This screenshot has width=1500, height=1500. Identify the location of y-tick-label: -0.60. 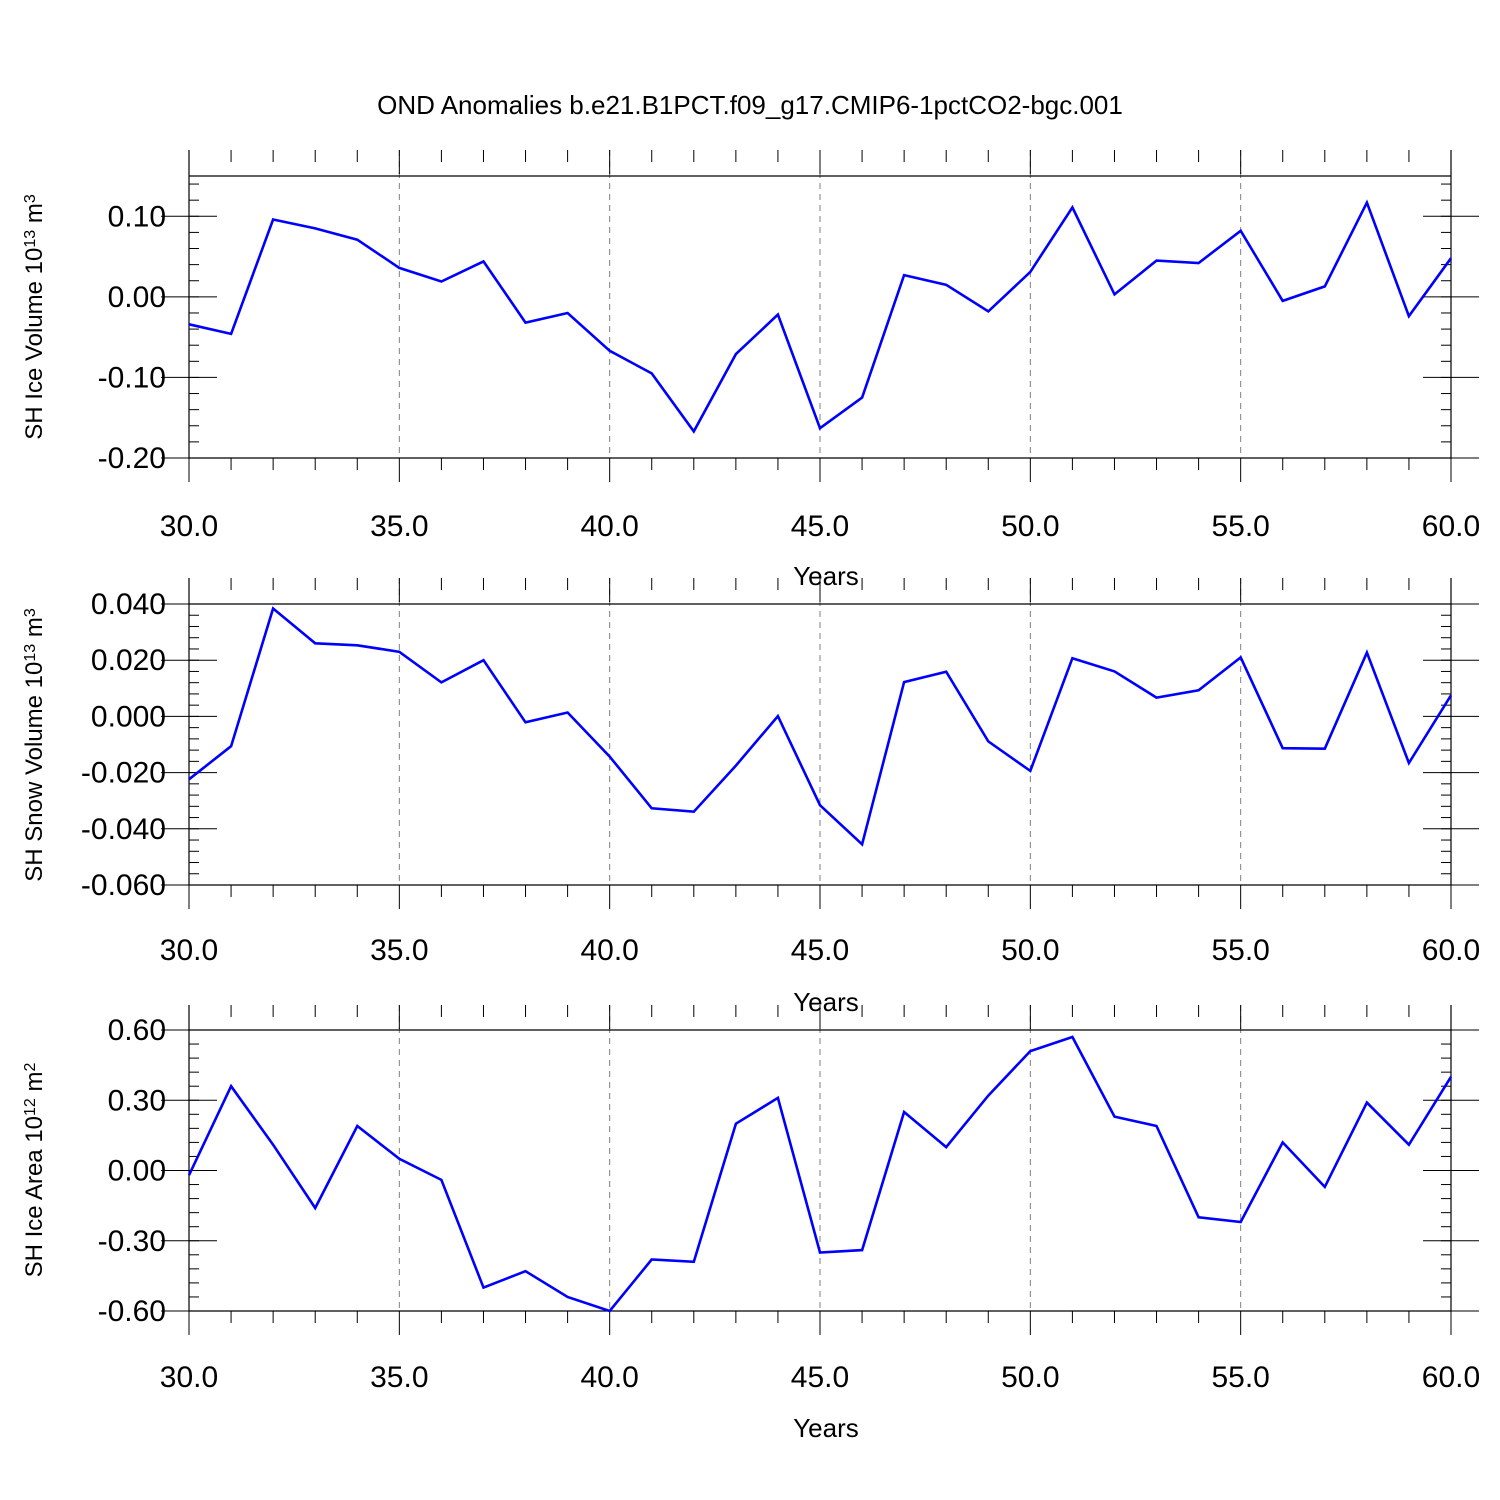
(132, 1311).